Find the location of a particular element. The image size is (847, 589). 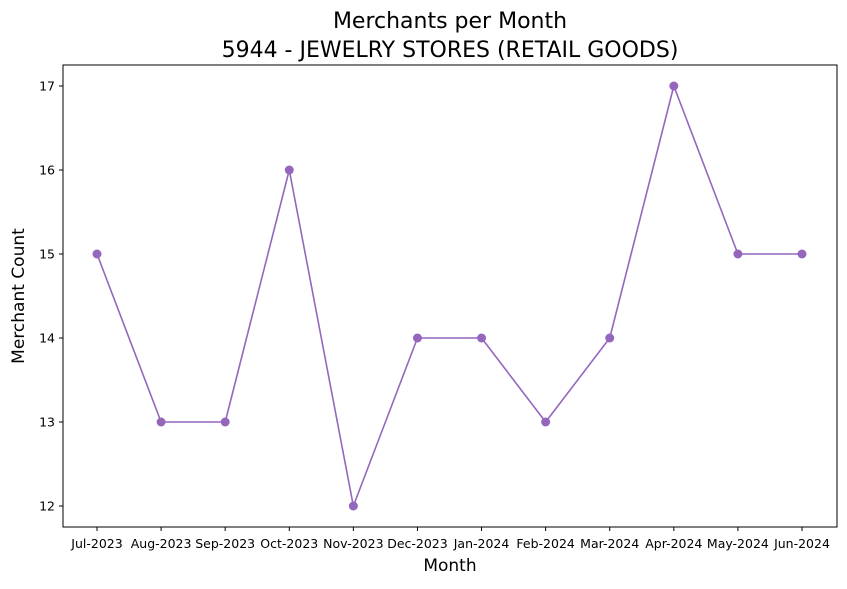

x-tick-label: Dec-2023 is located at coordinates (417, 543).